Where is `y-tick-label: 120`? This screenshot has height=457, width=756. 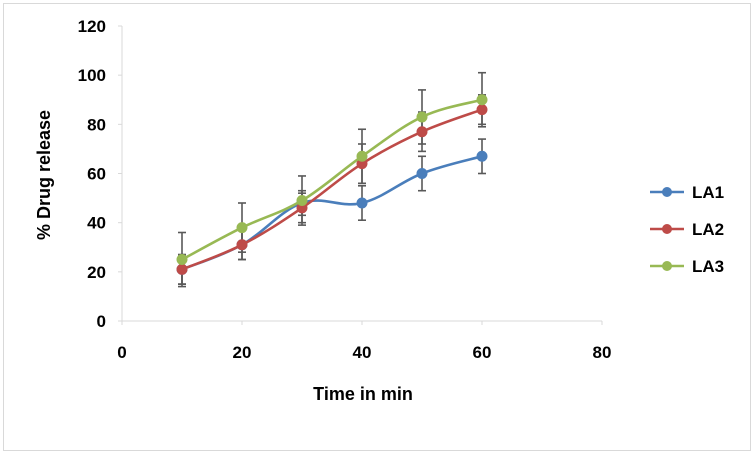 y-tick-label: 120 is located at coordinates (92, 26).